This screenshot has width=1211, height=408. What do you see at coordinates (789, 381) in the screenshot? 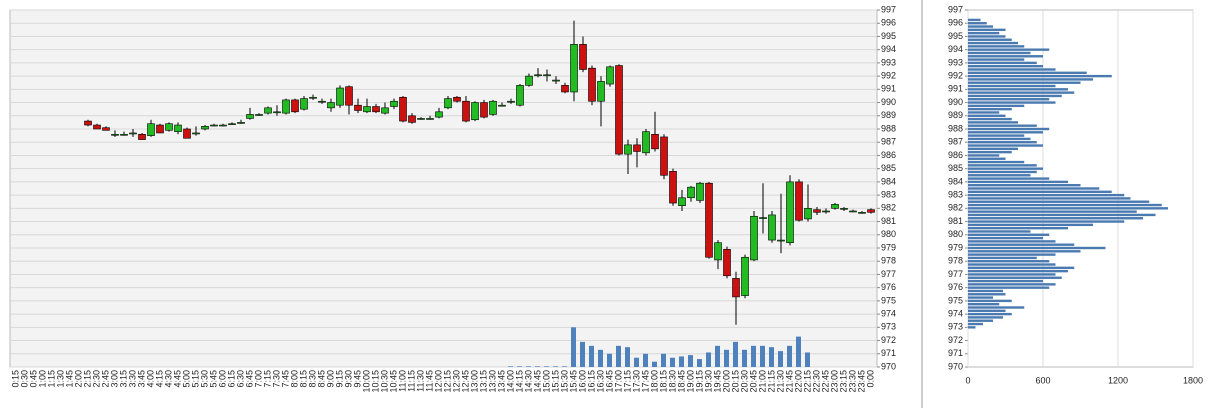
I see `x-tick-label: 21:45` at bounding box center [789, 381].